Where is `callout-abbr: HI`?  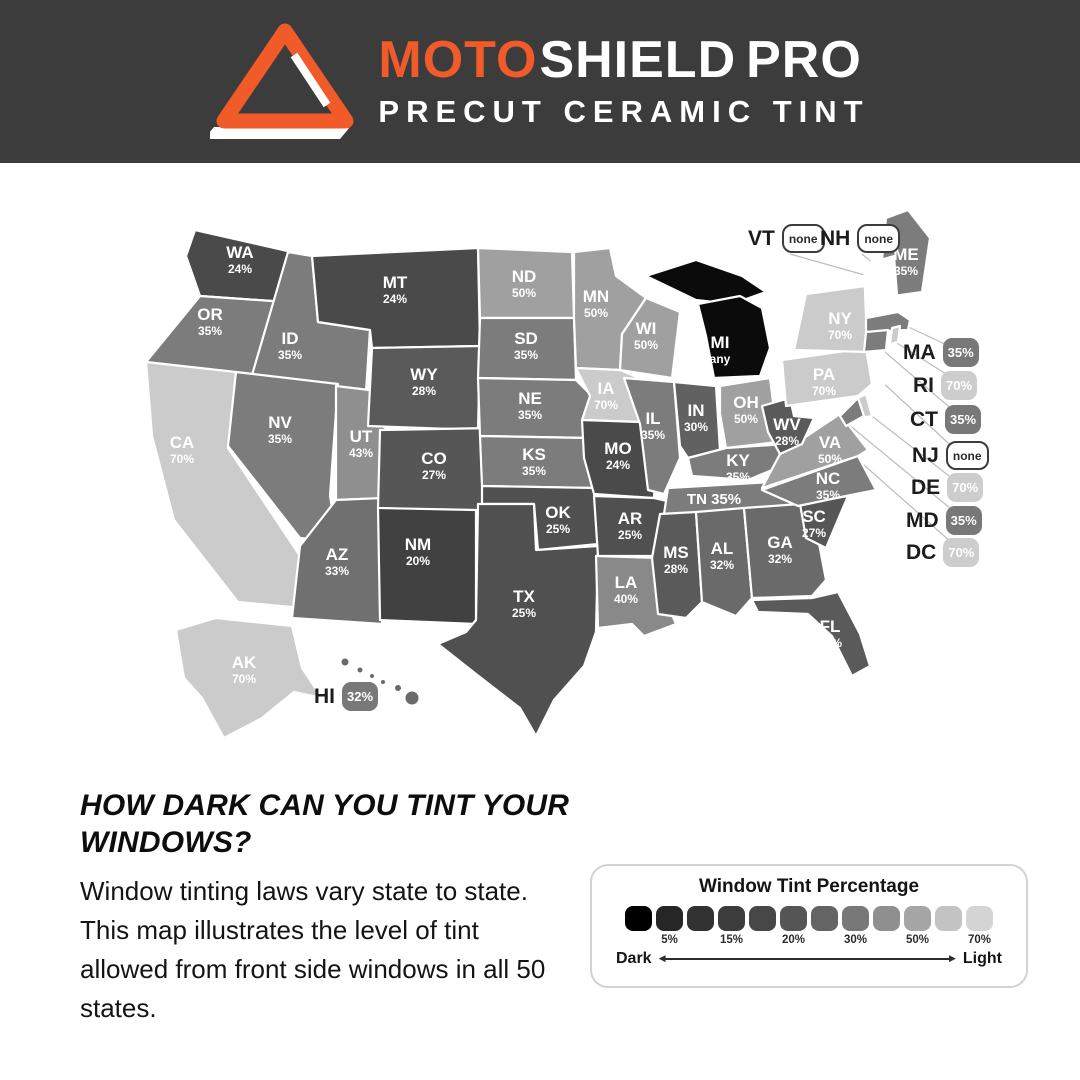
callout-abbr: HI is located at coordinates (324, 696).